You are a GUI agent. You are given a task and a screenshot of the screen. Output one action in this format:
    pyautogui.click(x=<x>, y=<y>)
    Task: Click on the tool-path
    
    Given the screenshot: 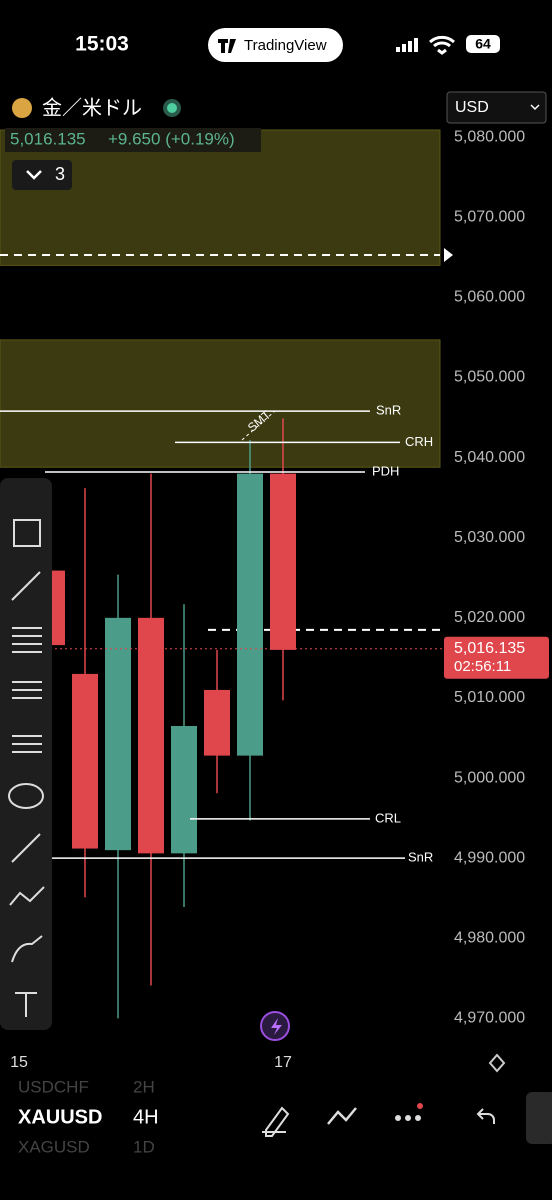 What is the action you would take?
    pyautogui.click(x=27, y=896)
    